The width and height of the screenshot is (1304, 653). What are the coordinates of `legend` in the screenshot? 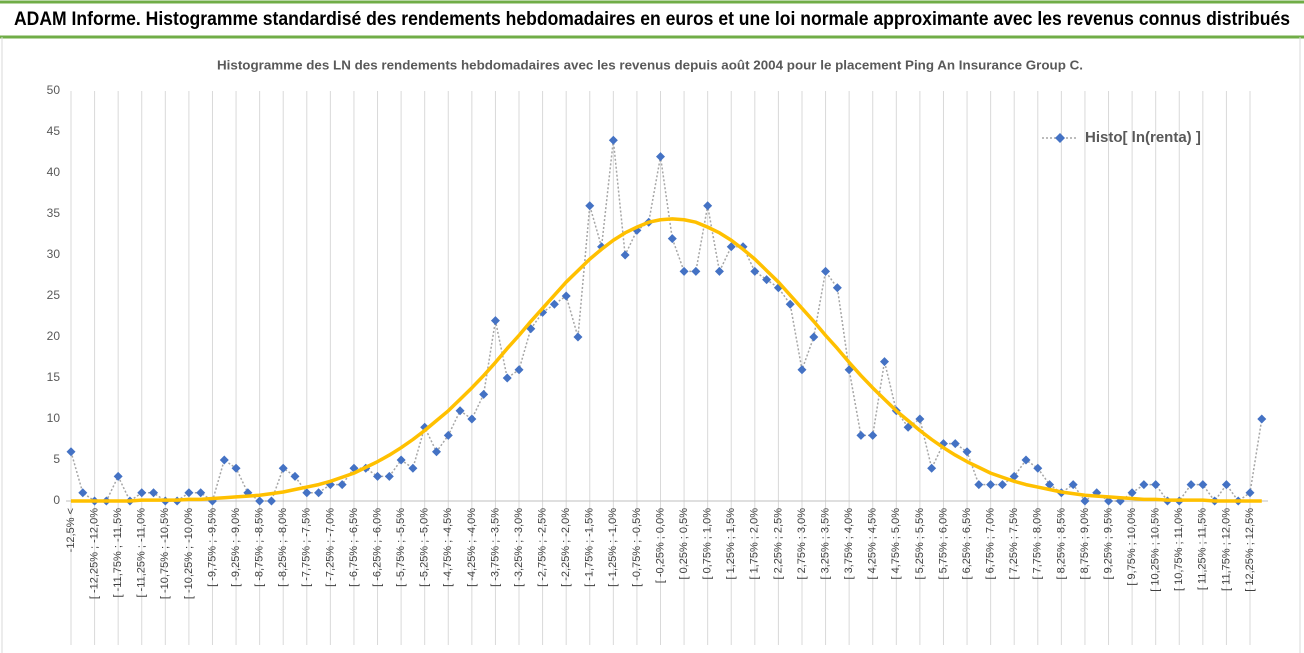 It's located at (1145, 137).